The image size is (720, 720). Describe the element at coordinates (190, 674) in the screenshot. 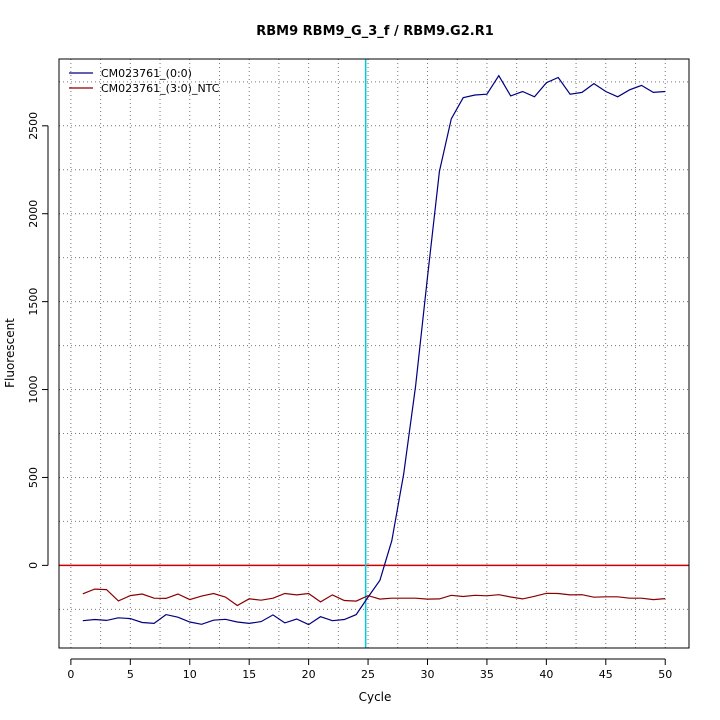

I see `x-tick-label: 10` at that location.